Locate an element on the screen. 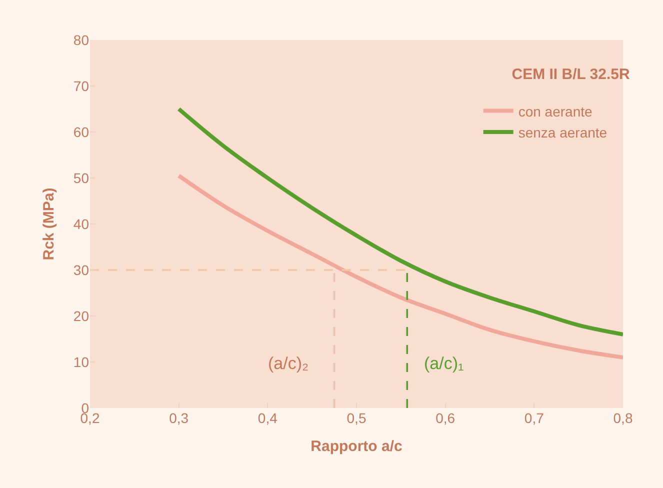 The height and width of the screenshot is (488, 663). y-tick-label: 10 is located at coordinates (81, 362).